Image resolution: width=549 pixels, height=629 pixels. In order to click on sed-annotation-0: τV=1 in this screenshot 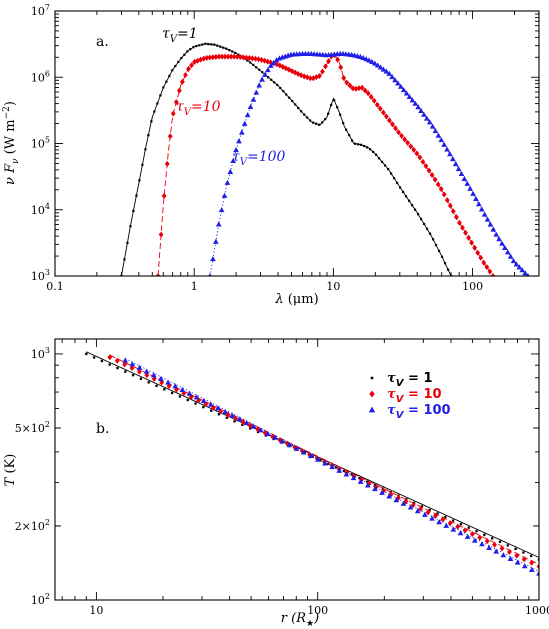, I will do `click(180, 35)`.